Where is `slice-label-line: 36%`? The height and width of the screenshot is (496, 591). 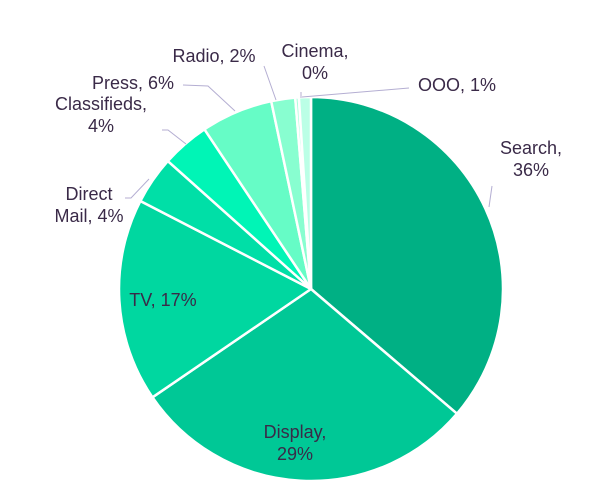 slice-label-line: 36% is located at coordinates (531, 170).